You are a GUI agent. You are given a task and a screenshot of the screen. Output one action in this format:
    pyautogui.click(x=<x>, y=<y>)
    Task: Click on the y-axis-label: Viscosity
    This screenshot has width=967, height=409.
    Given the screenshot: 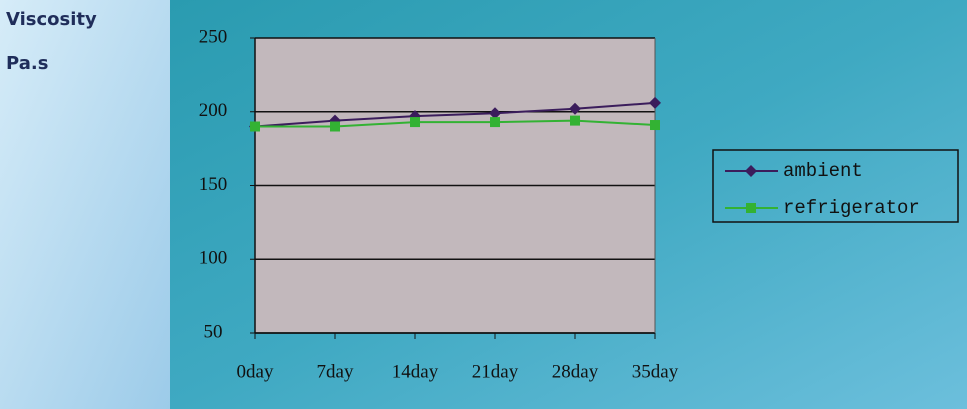 What is the action you would take?
    pyautogui.click(x=51, y=19)
    